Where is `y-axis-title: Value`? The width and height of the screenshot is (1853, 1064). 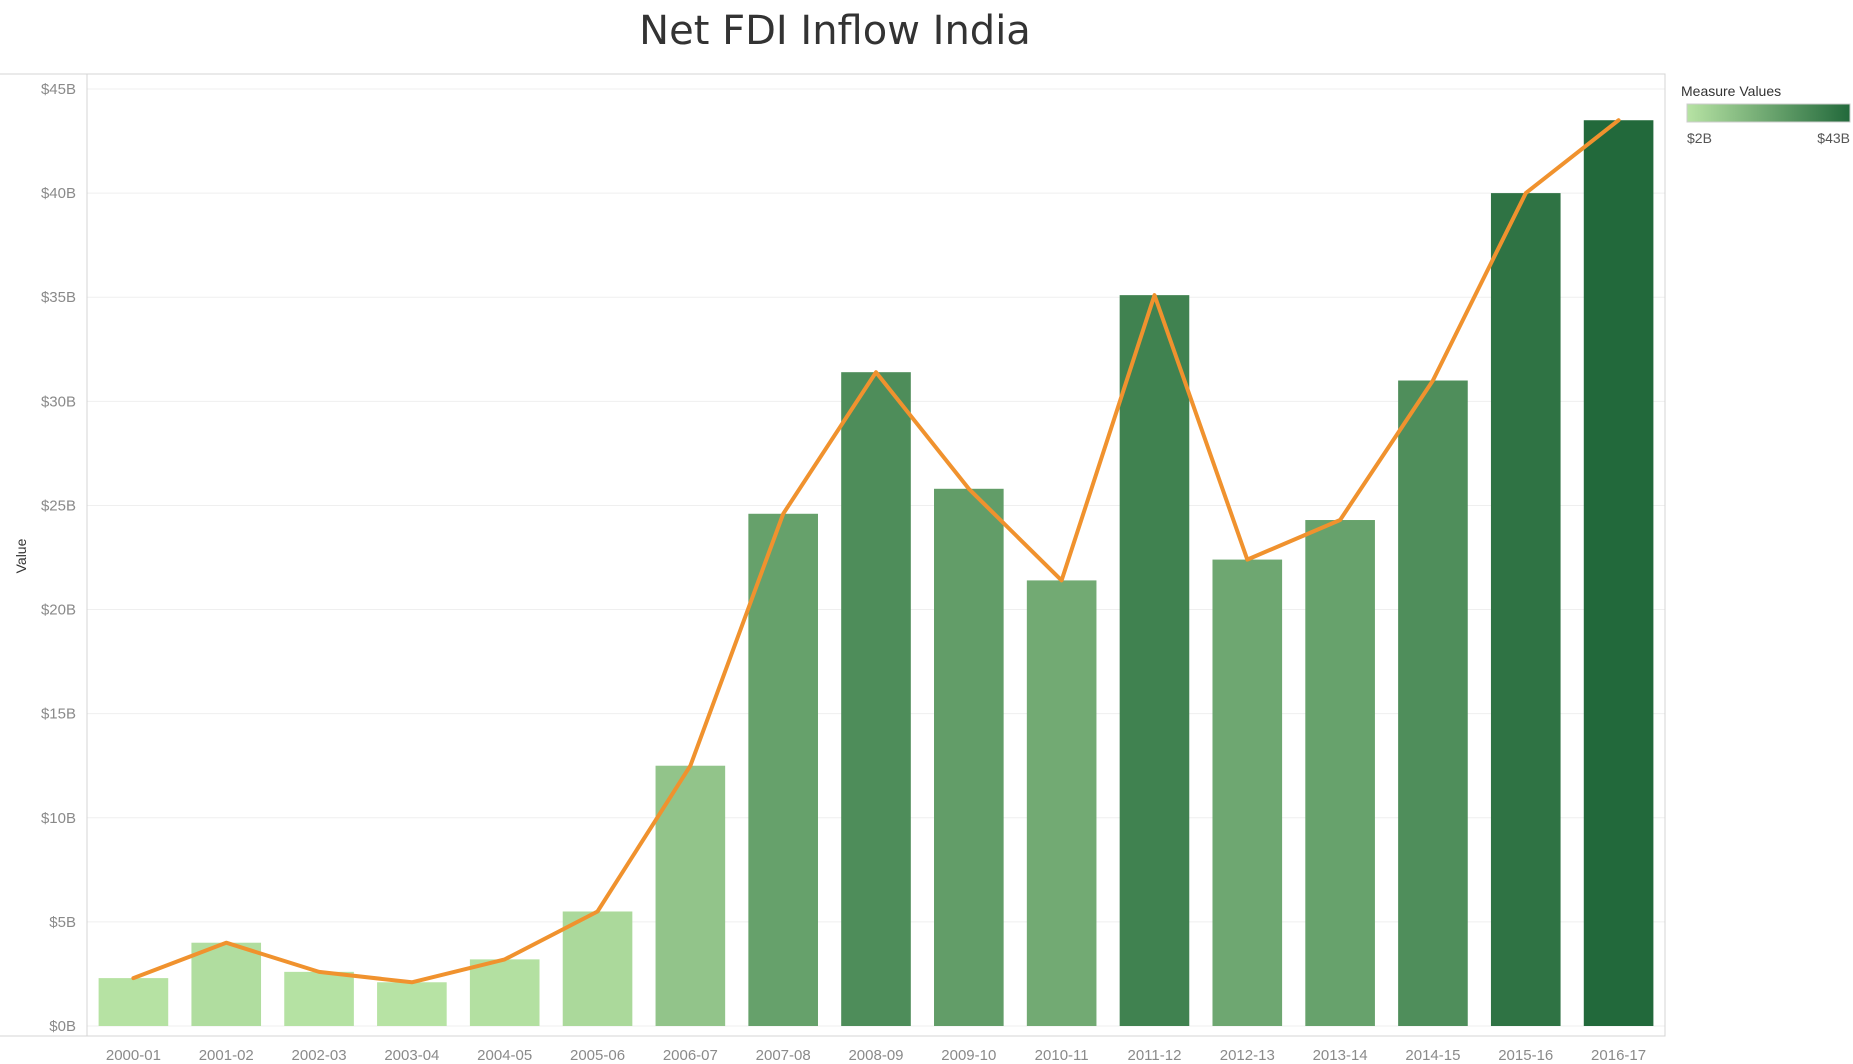
y-axis-title: Value is located at coordinates (21, 555).